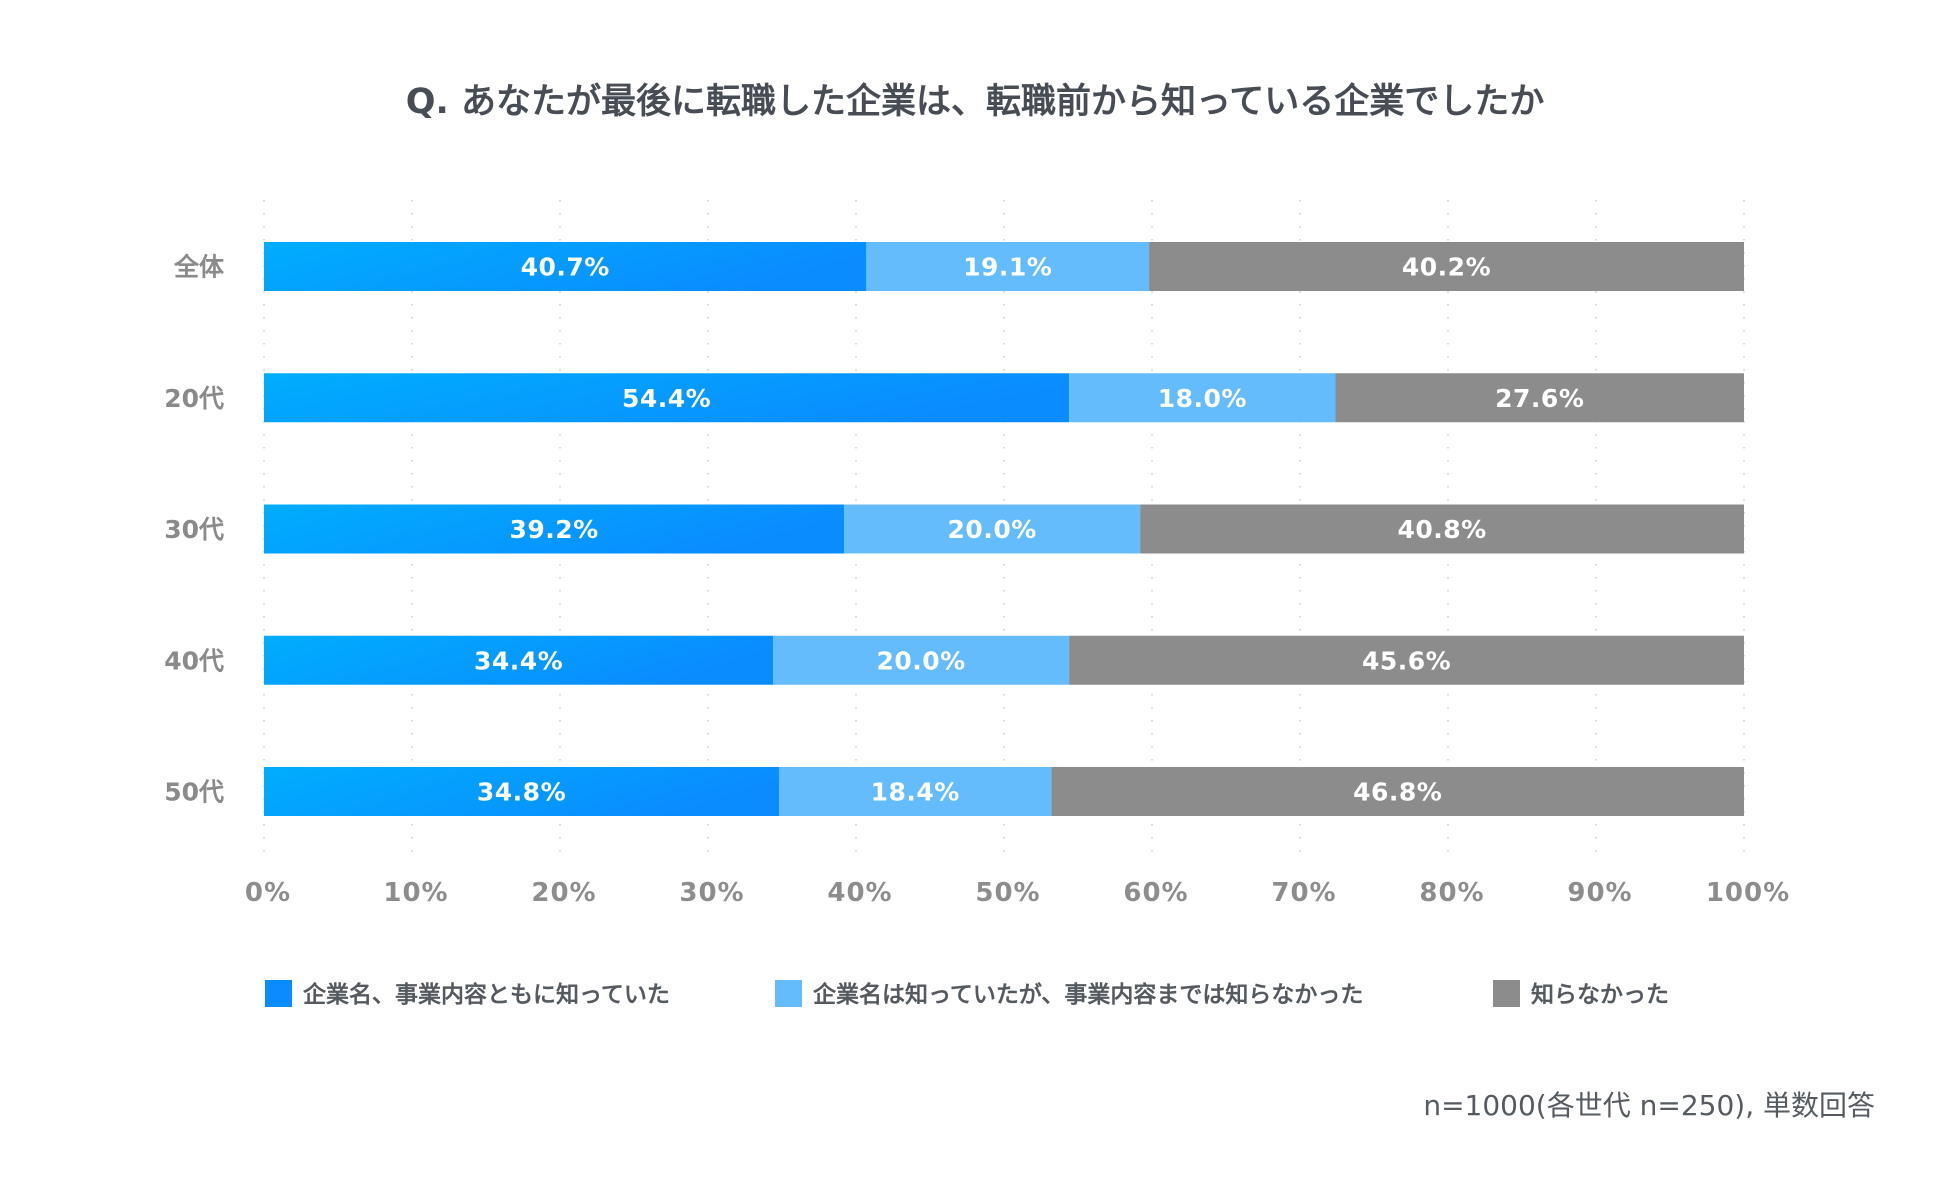  I want to click on data-label: 54.4%, so click(666, 398).